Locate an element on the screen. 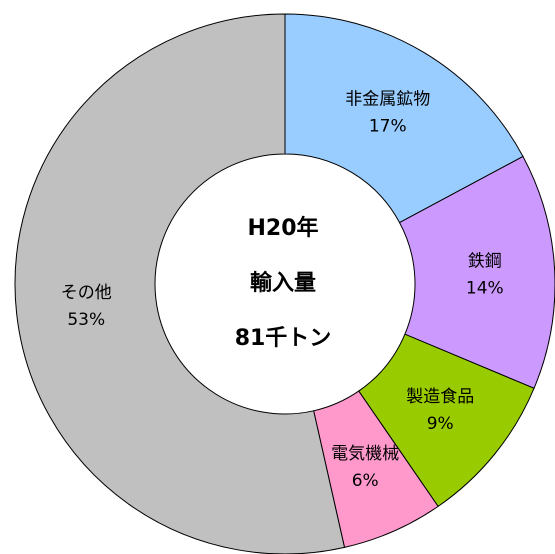  slice-value: 17% is located at coordinates (388, 126).